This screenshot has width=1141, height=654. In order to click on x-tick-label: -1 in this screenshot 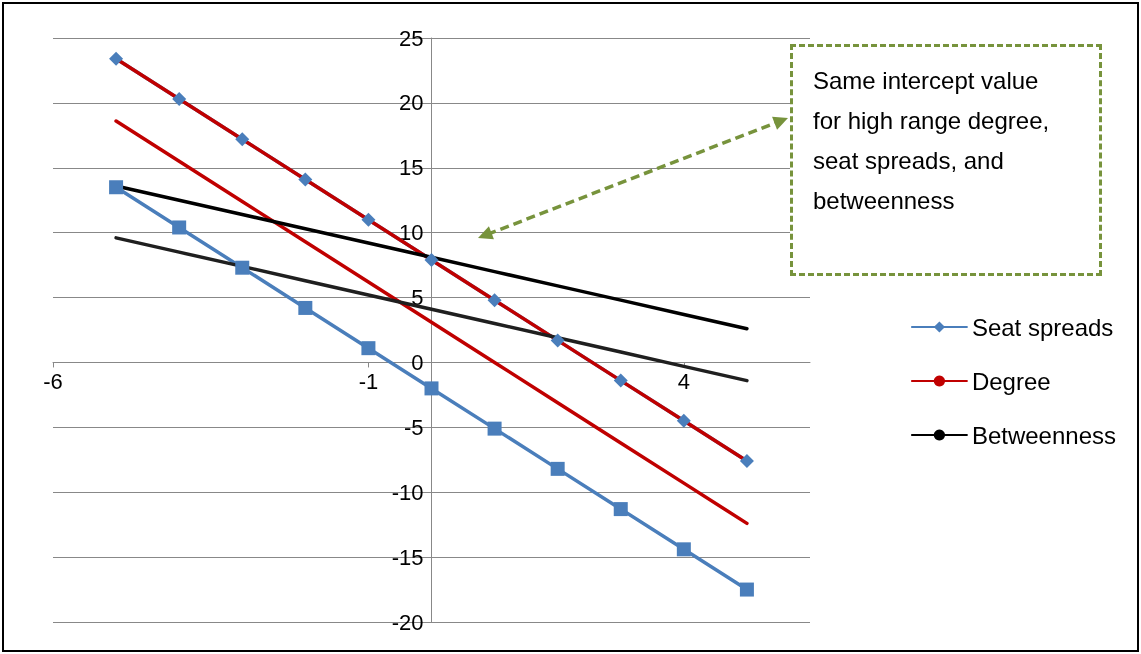, I will do `click(368, 381)`.